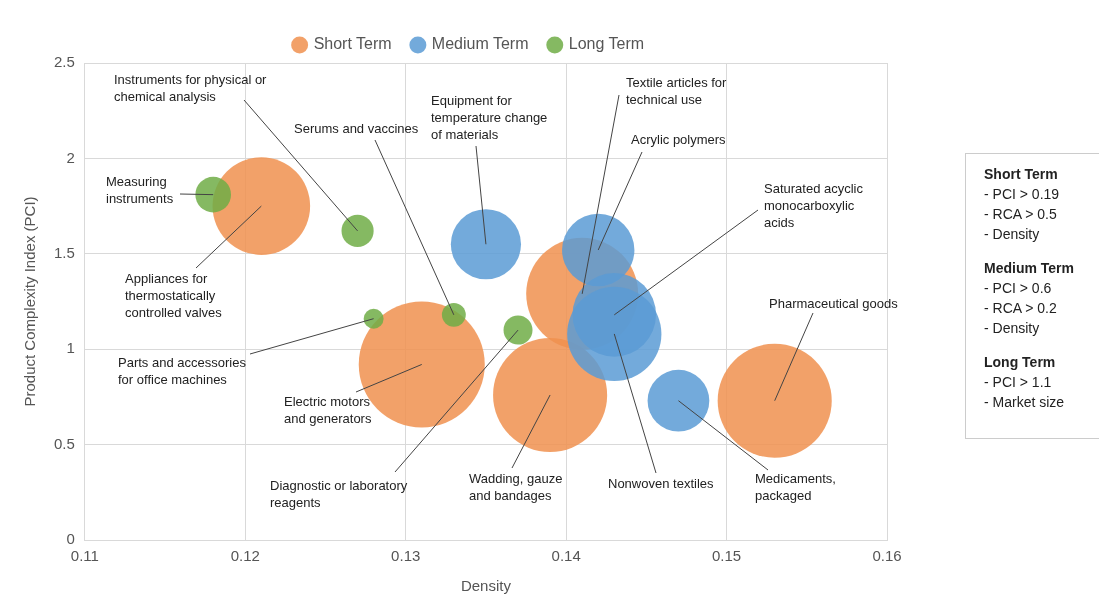 The image size is (1099, 608). Describe the element at coordinates (30, 301) in the screenshot. I see `y-axis-title: Product Complexity Index (PCI)` at that location.